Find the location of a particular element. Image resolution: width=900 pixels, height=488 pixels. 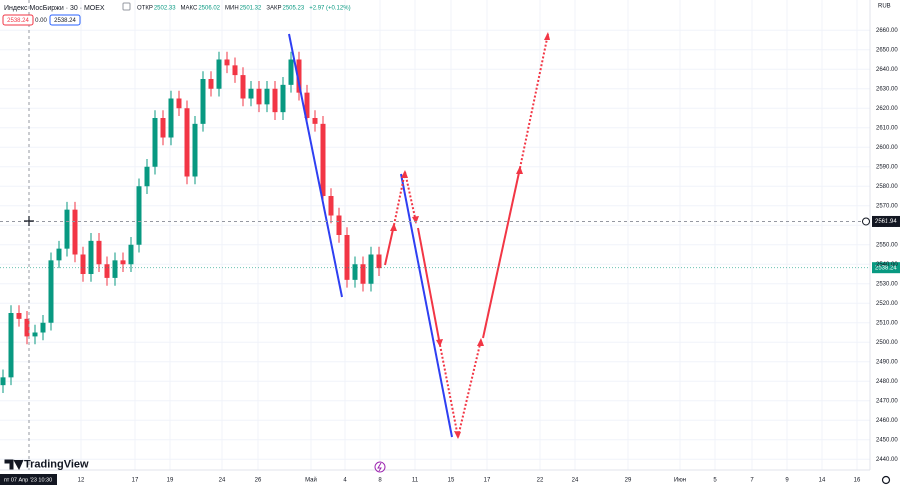

y-tick-label: 2450.00 is located at coordinates (887, 440).